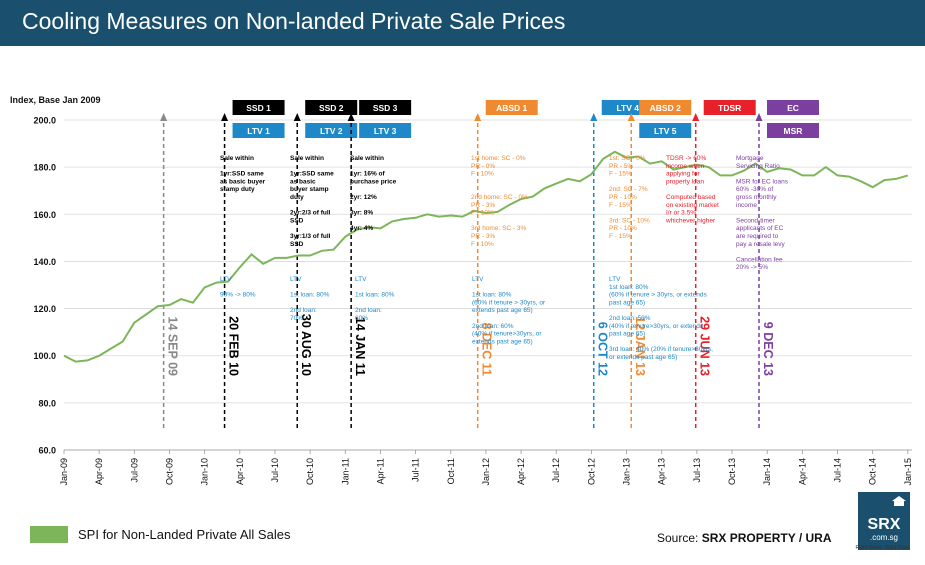 The height and width of the screenshot is (565, 925). I want to click on annotation-line: pay a resale levy, so click(761, 244).